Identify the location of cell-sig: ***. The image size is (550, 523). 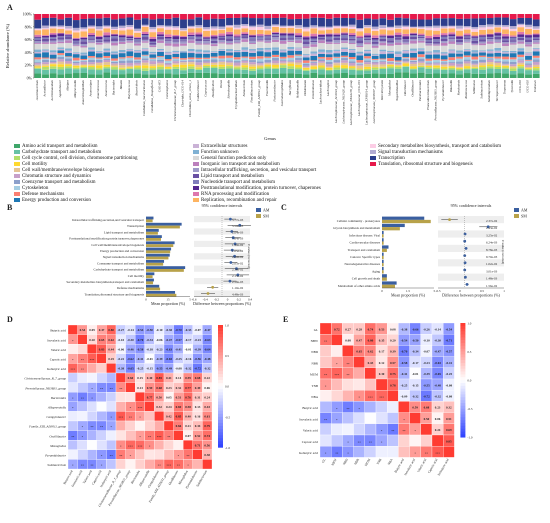
(168, 466).